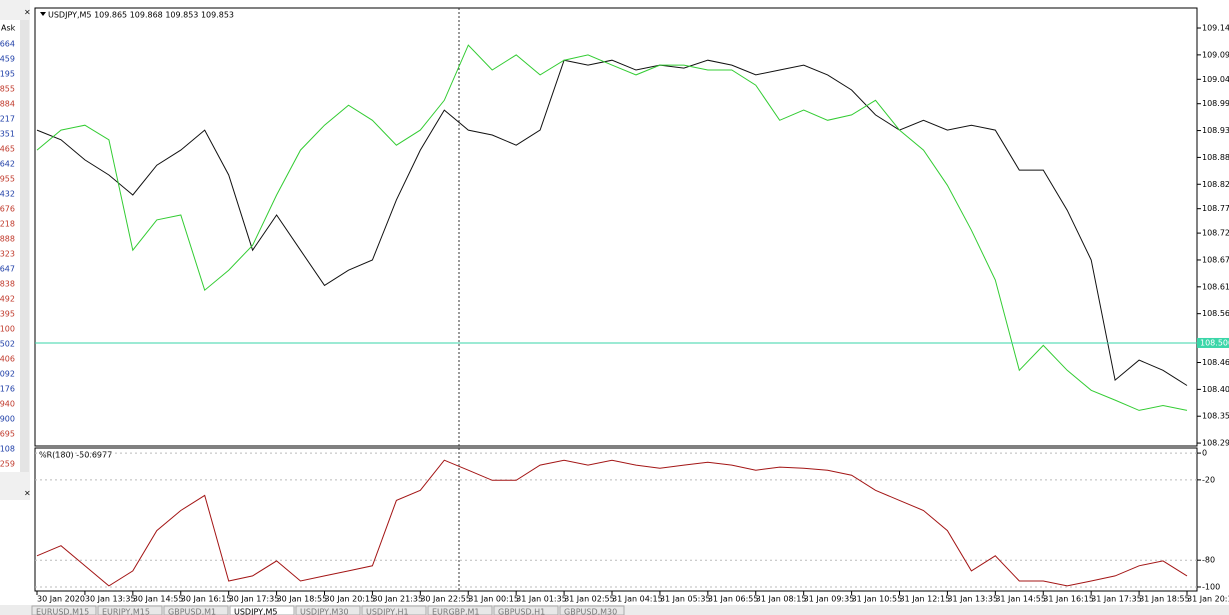  What do you see at coordinates (7, 59) in the screenshot?
I see `ask-price: 459` at bounding box center [7, 59].